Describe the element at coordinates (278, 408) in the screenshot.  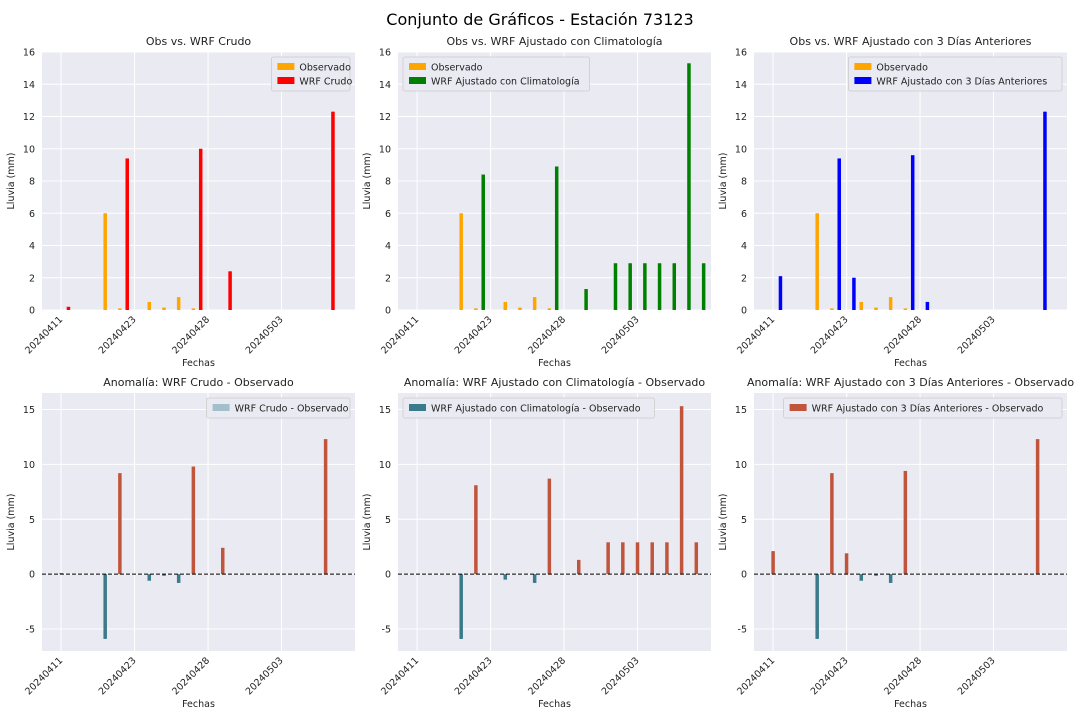
I see `legend: WRF Crudo - Observado` at that location.